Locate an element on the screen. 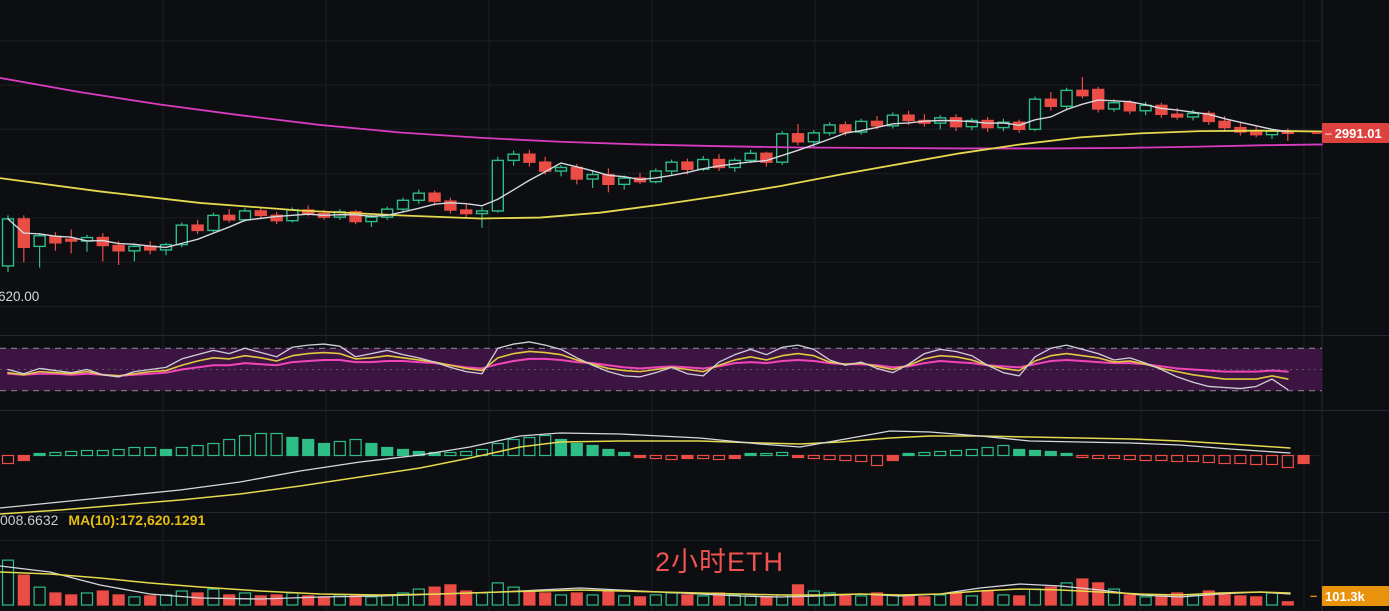 The height and width of the screenshot is (611, 1389). last-price-badge: –2991.01 is located at coordinates (1355, 133).